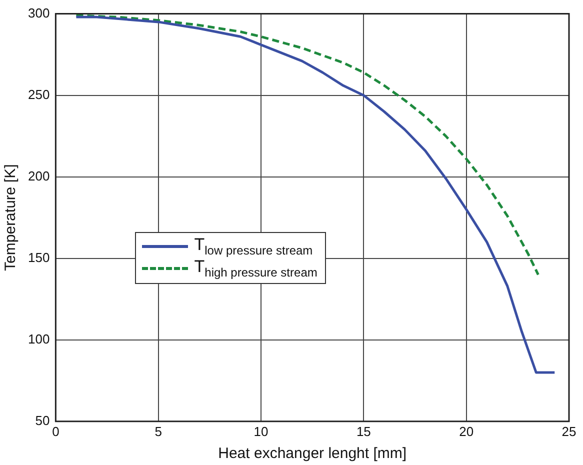 Image resolution: width=583 pixels, height=465 pixels. Describe the element at coordinates (253, 246) in the screenshot. I see `legend-label: T$_{low pressure stream}$` at that location.